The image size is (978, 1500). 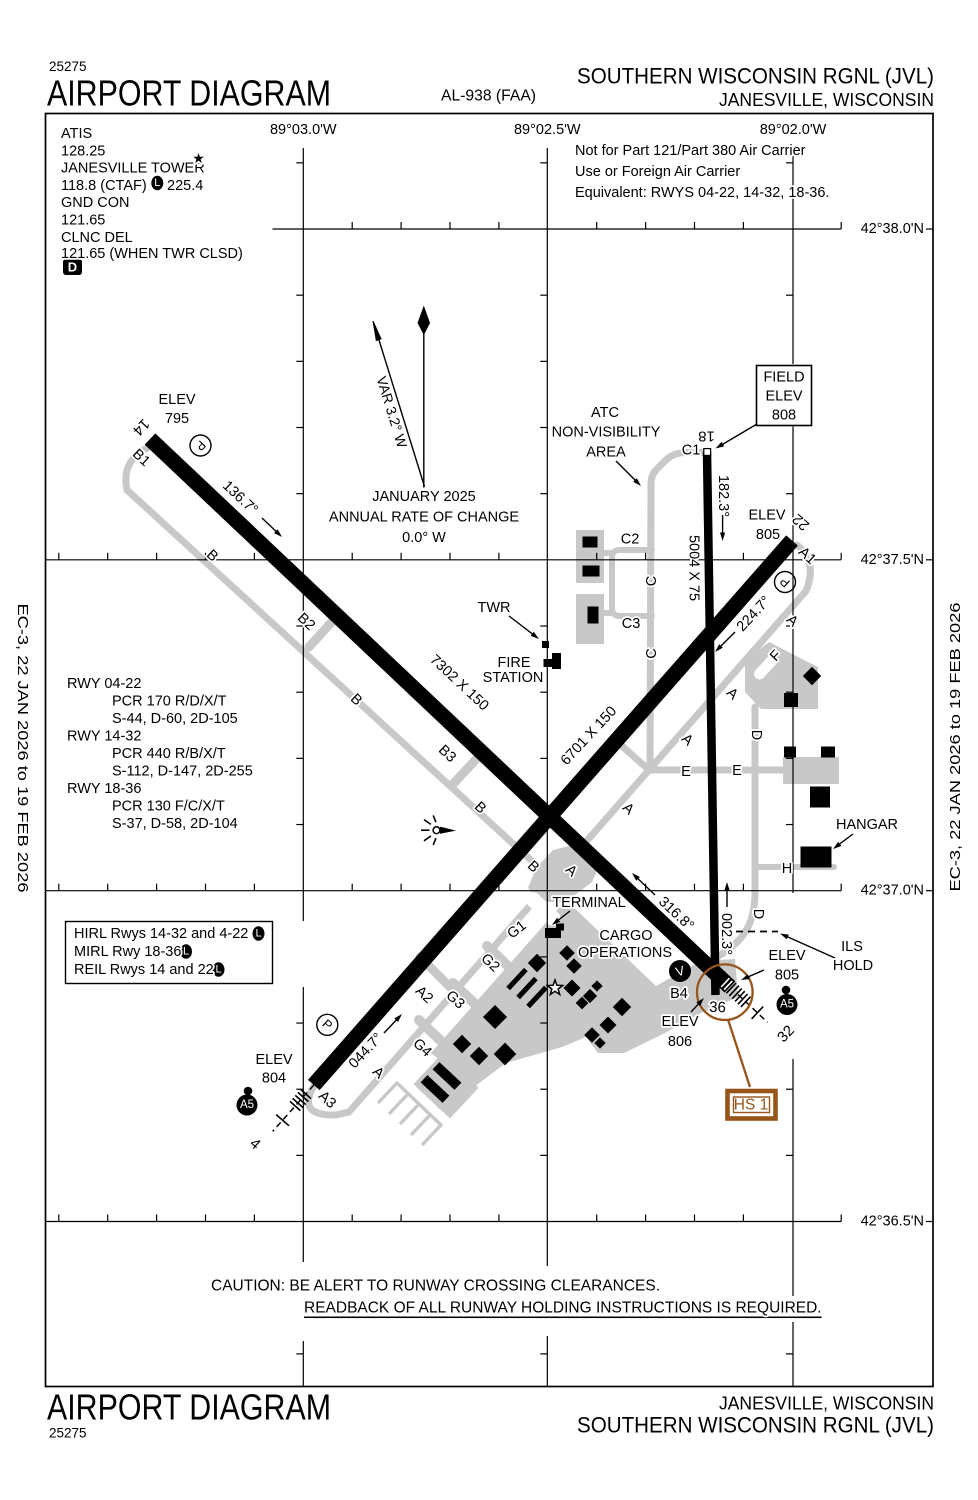 I want to click on var-date: JANUARY 2025, so click(x=423, y=497).